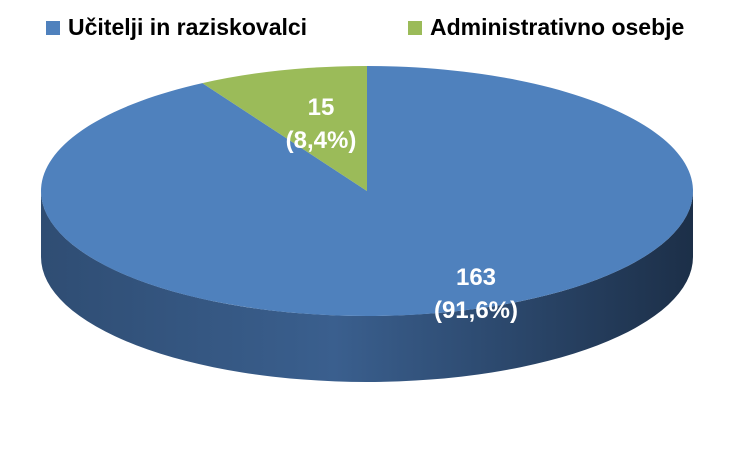 This screenshot has width=736, height=462. I want to click on pie-slice-admin, so click(284, 128).